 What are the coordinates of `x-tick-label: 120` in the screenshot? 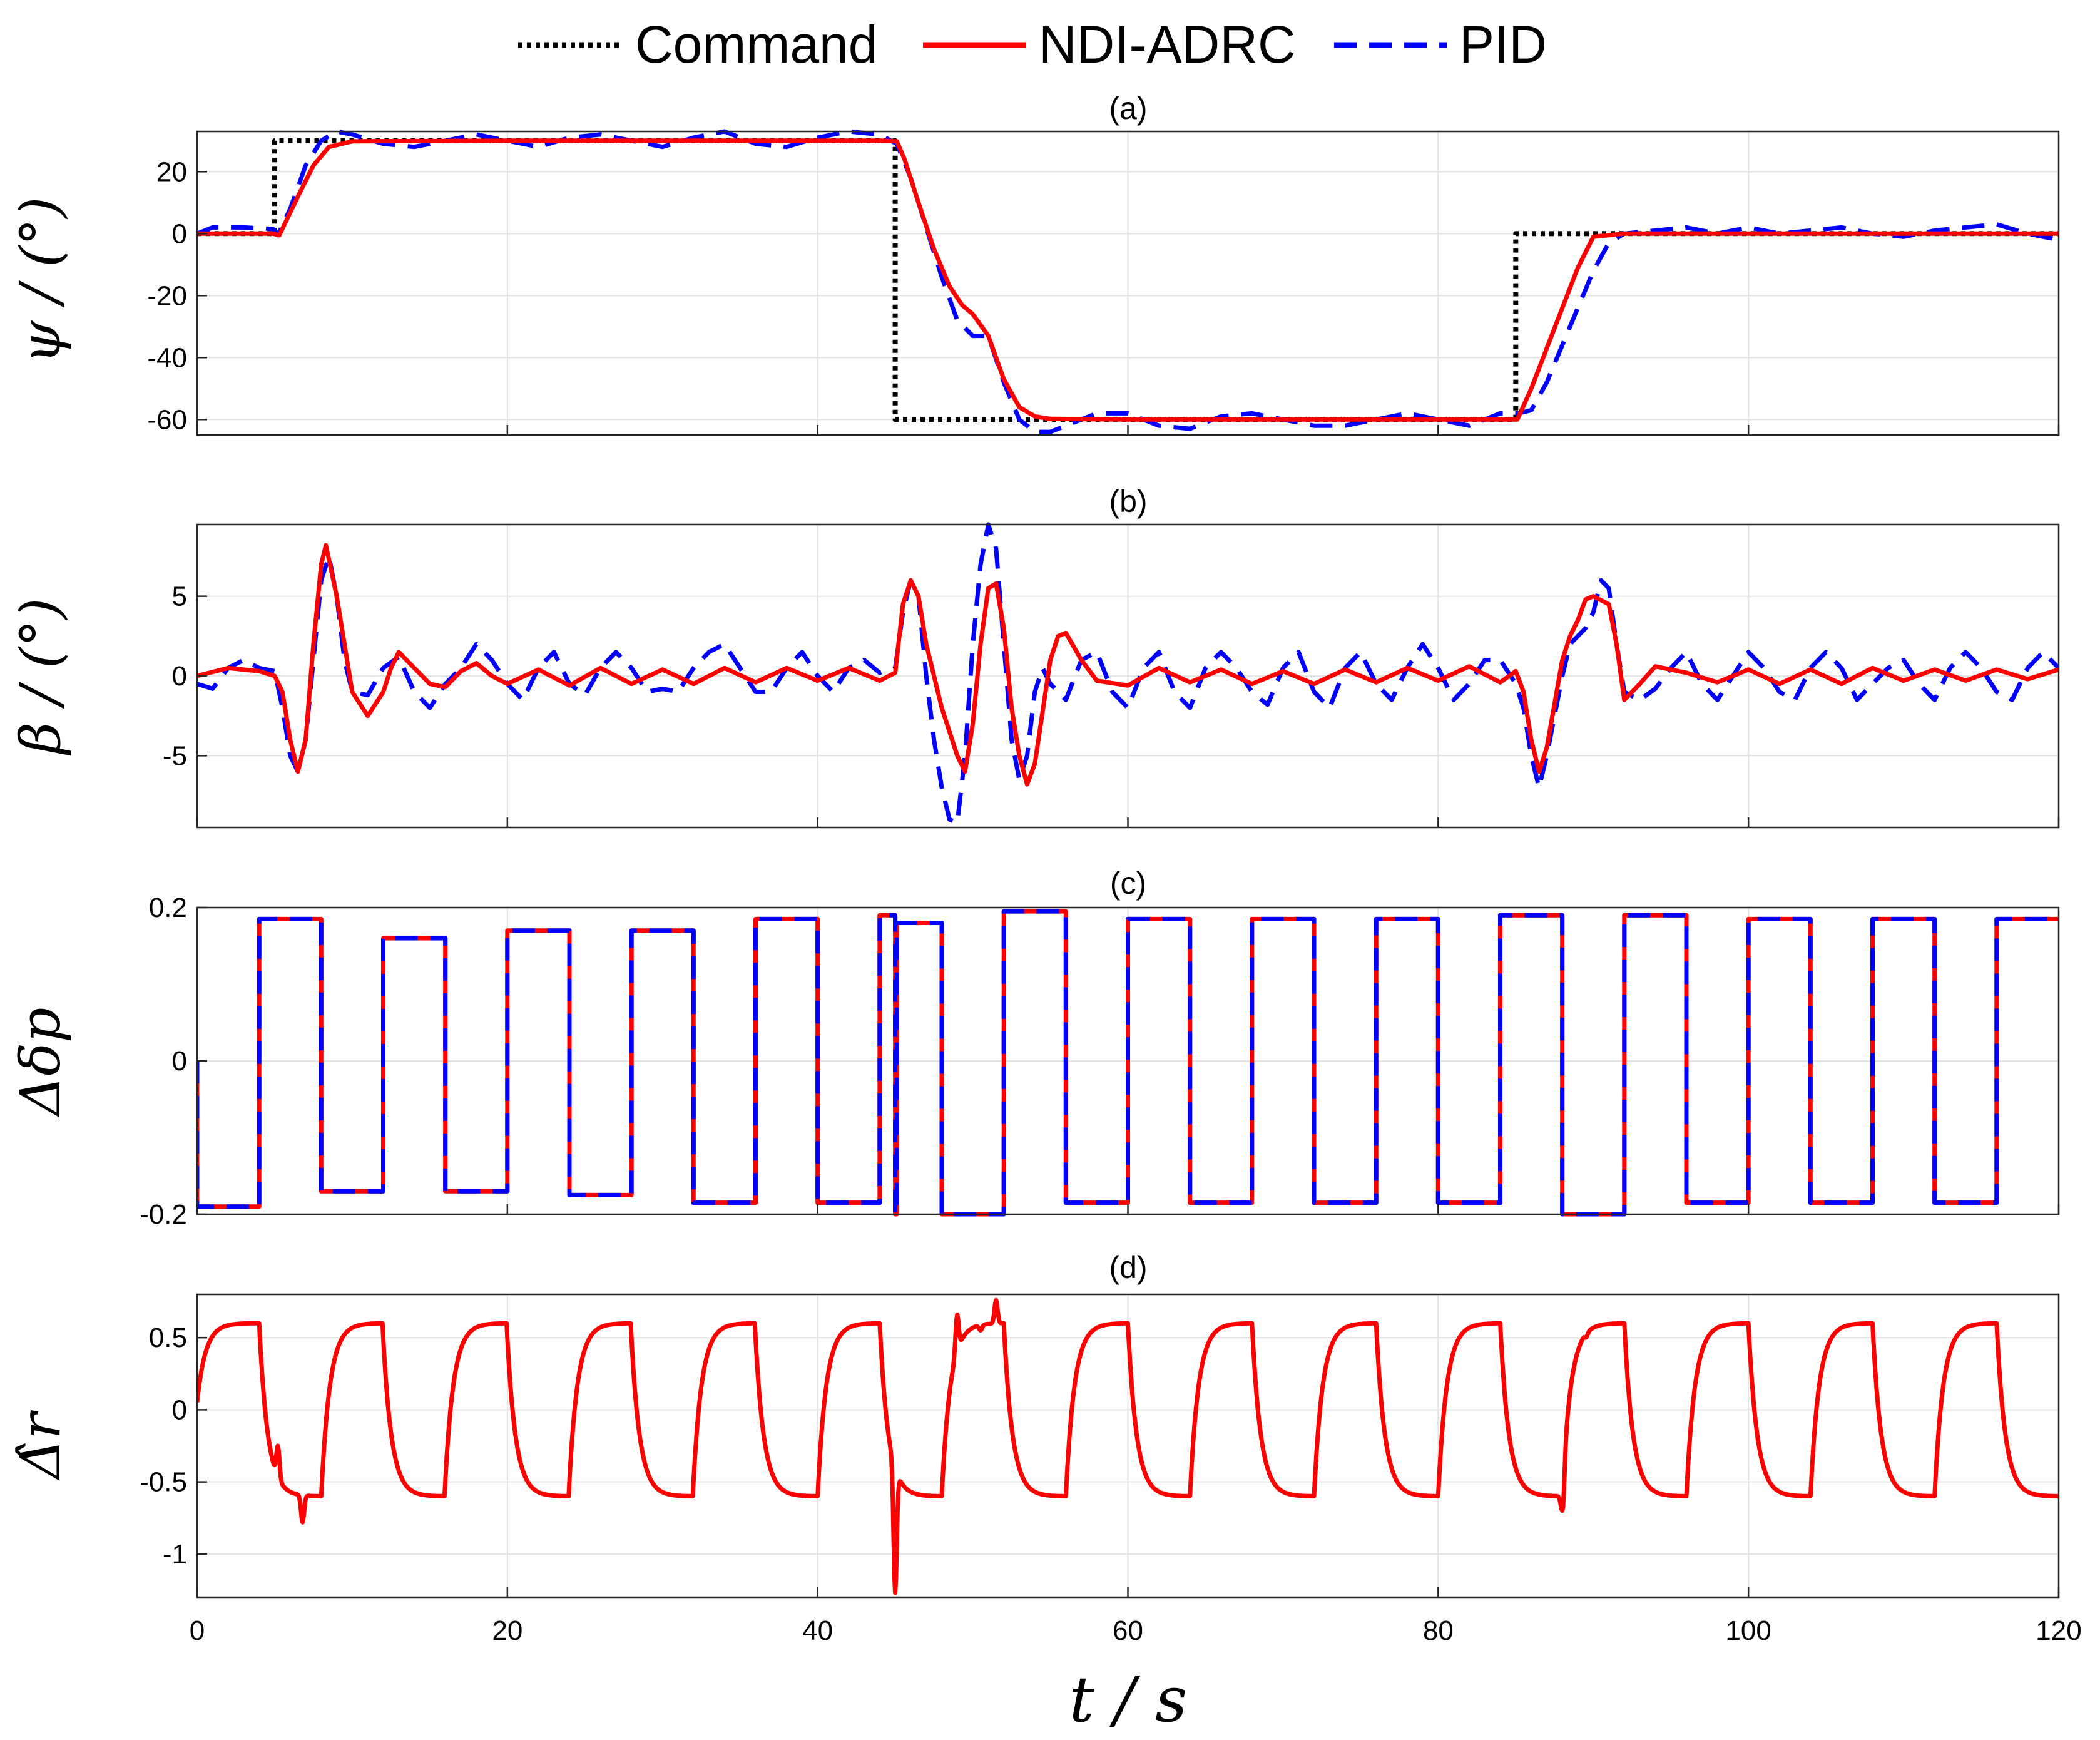 It's located at (2058, 1630).